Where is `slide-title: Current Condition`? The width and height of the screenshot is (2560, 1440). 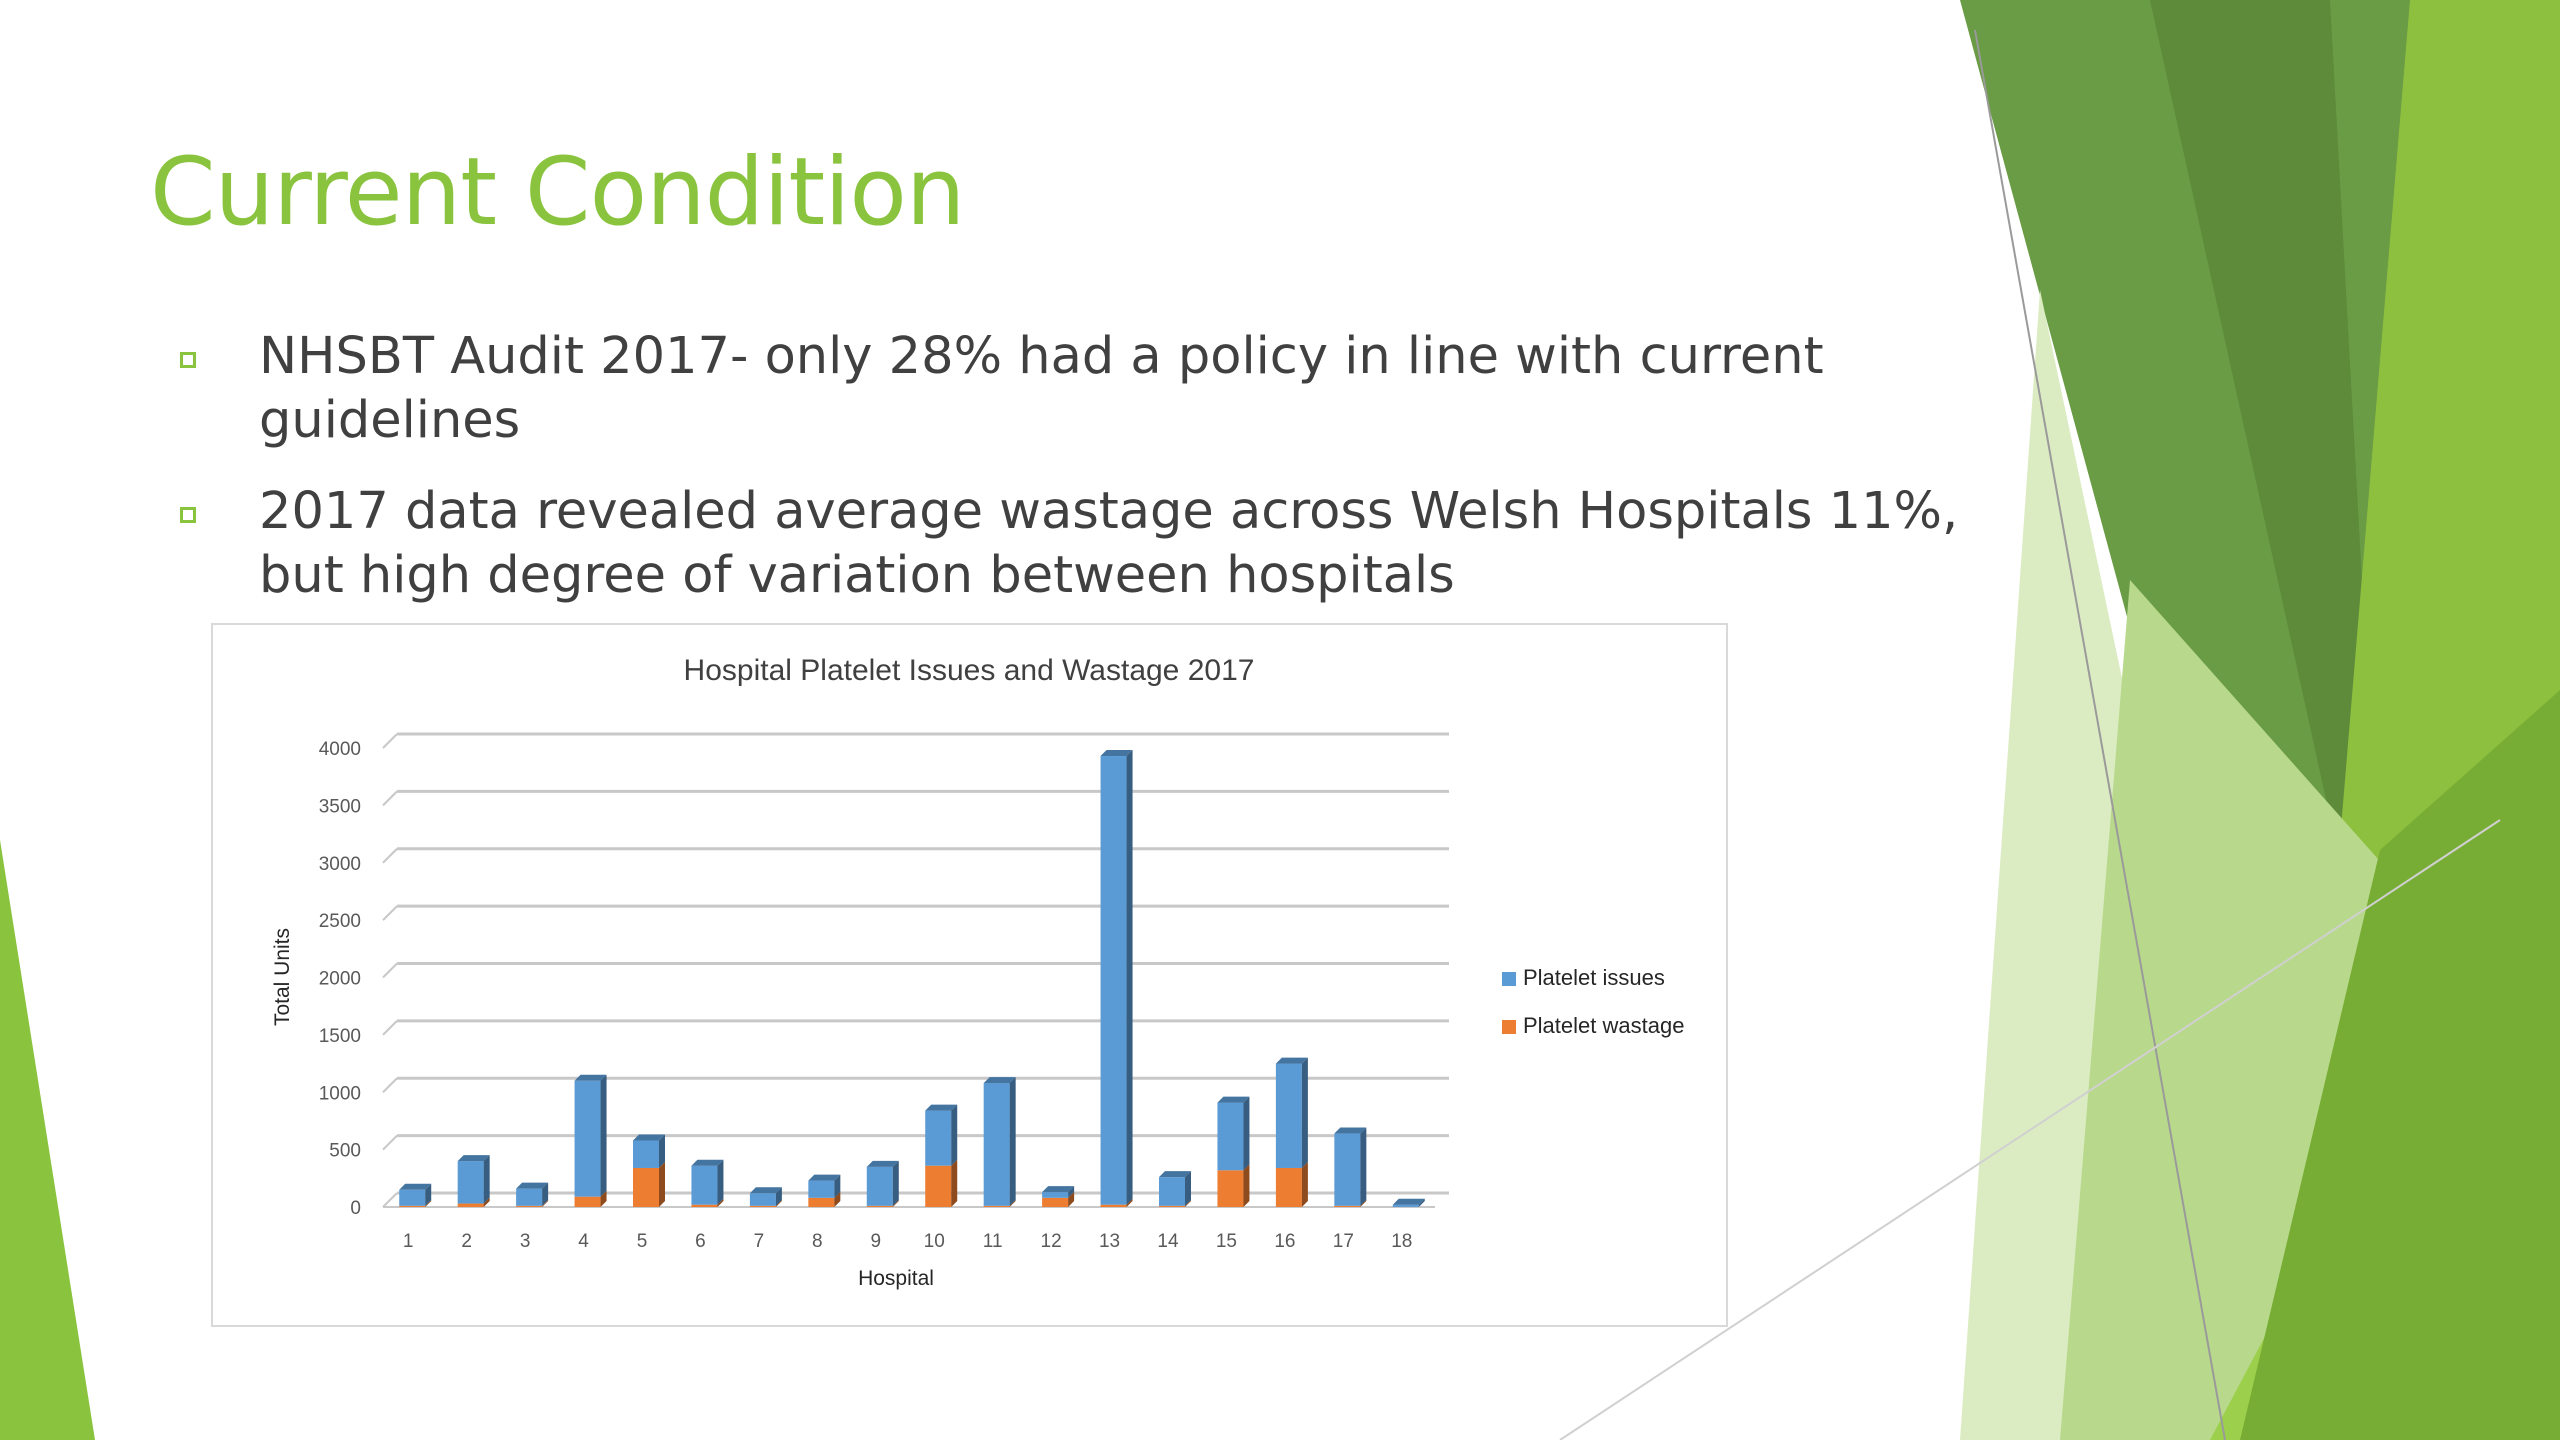
slide-title: Current Condition is located at coordinates (557, 192).